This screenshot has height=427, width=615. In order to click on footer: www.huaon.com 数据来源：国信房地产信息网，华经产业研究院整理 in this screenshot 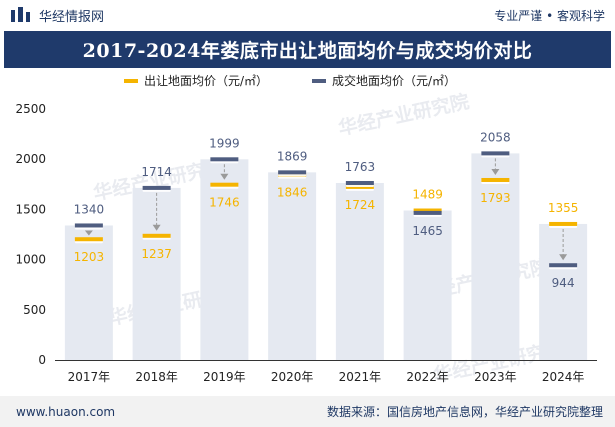, I will do `click(307, 411)`.